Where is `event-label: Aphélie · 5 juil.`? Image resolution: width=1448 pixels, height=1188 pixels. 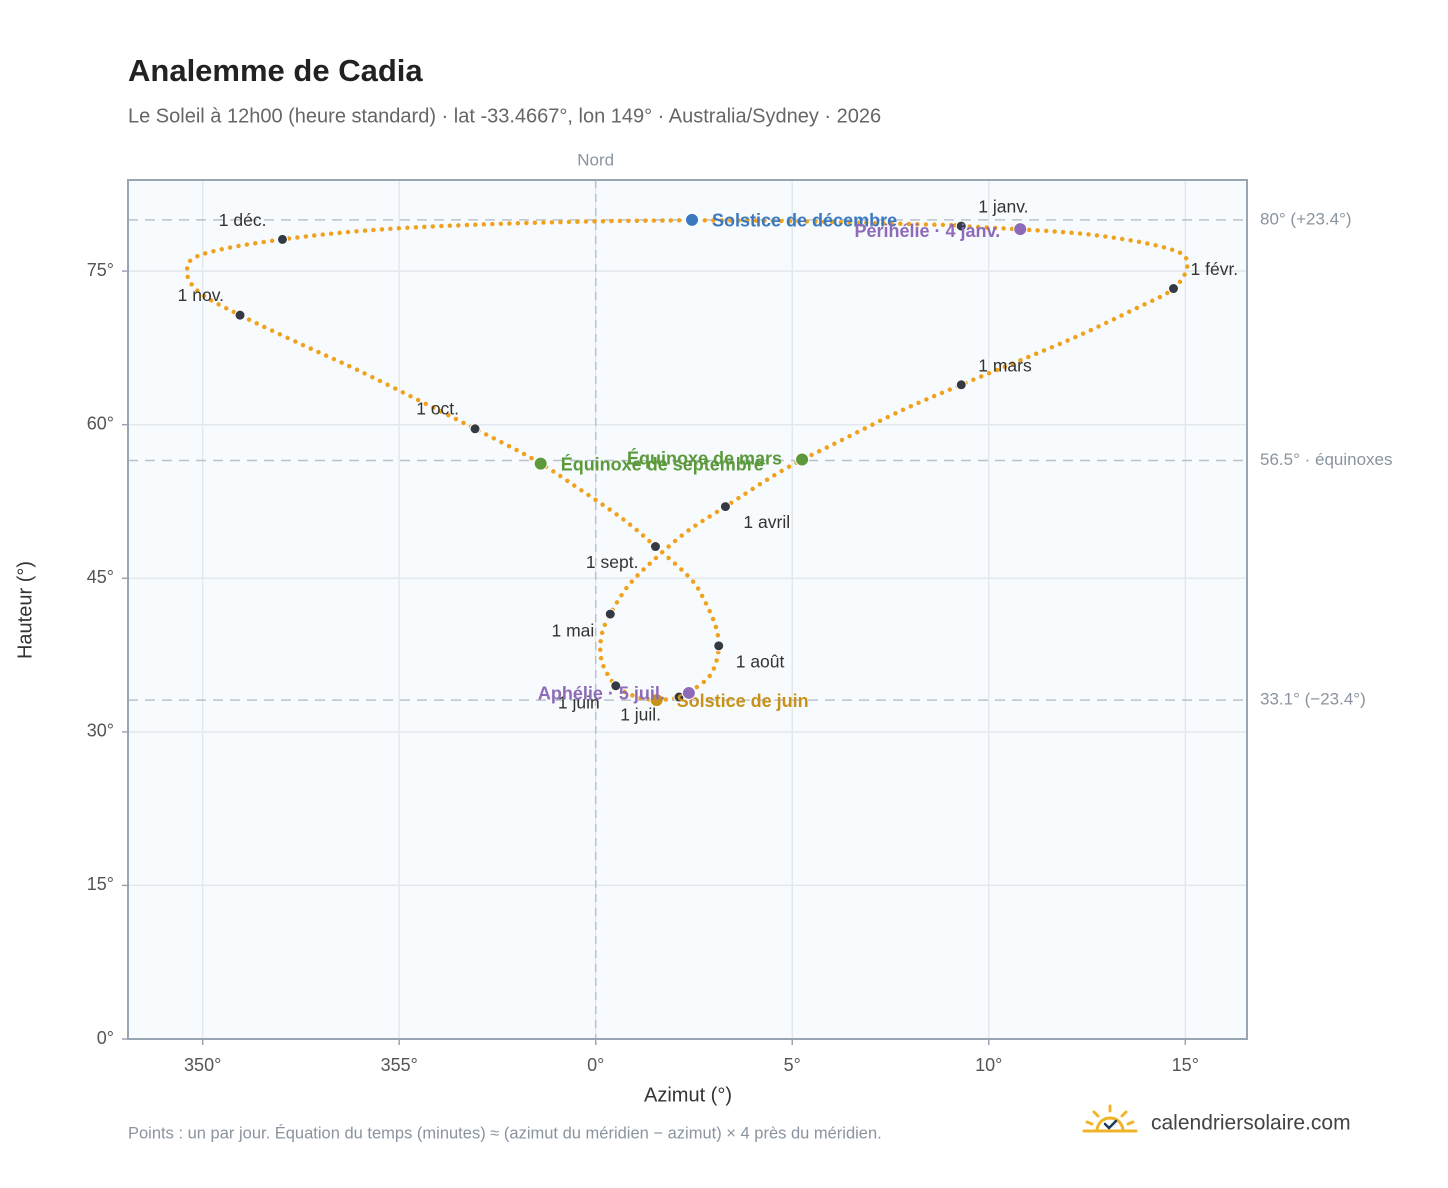
event-label: Aphélie · 5 juil. is located at coordinates (601, 694).